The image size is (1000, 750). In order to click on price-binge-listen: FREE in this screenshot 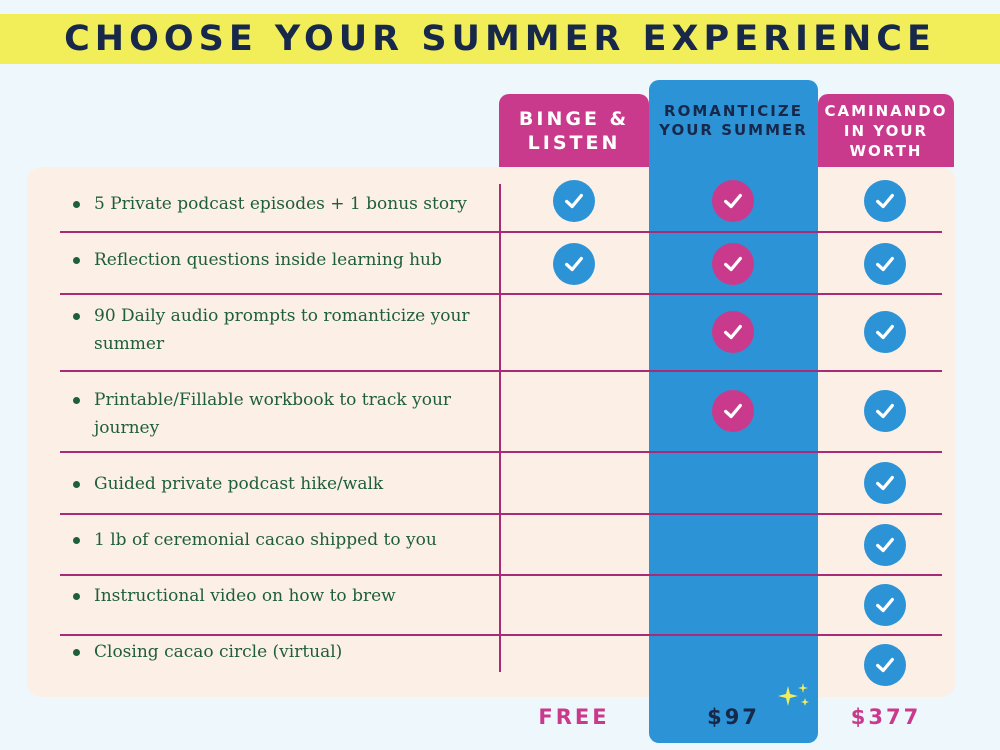, I will do `click(574, 717)`.